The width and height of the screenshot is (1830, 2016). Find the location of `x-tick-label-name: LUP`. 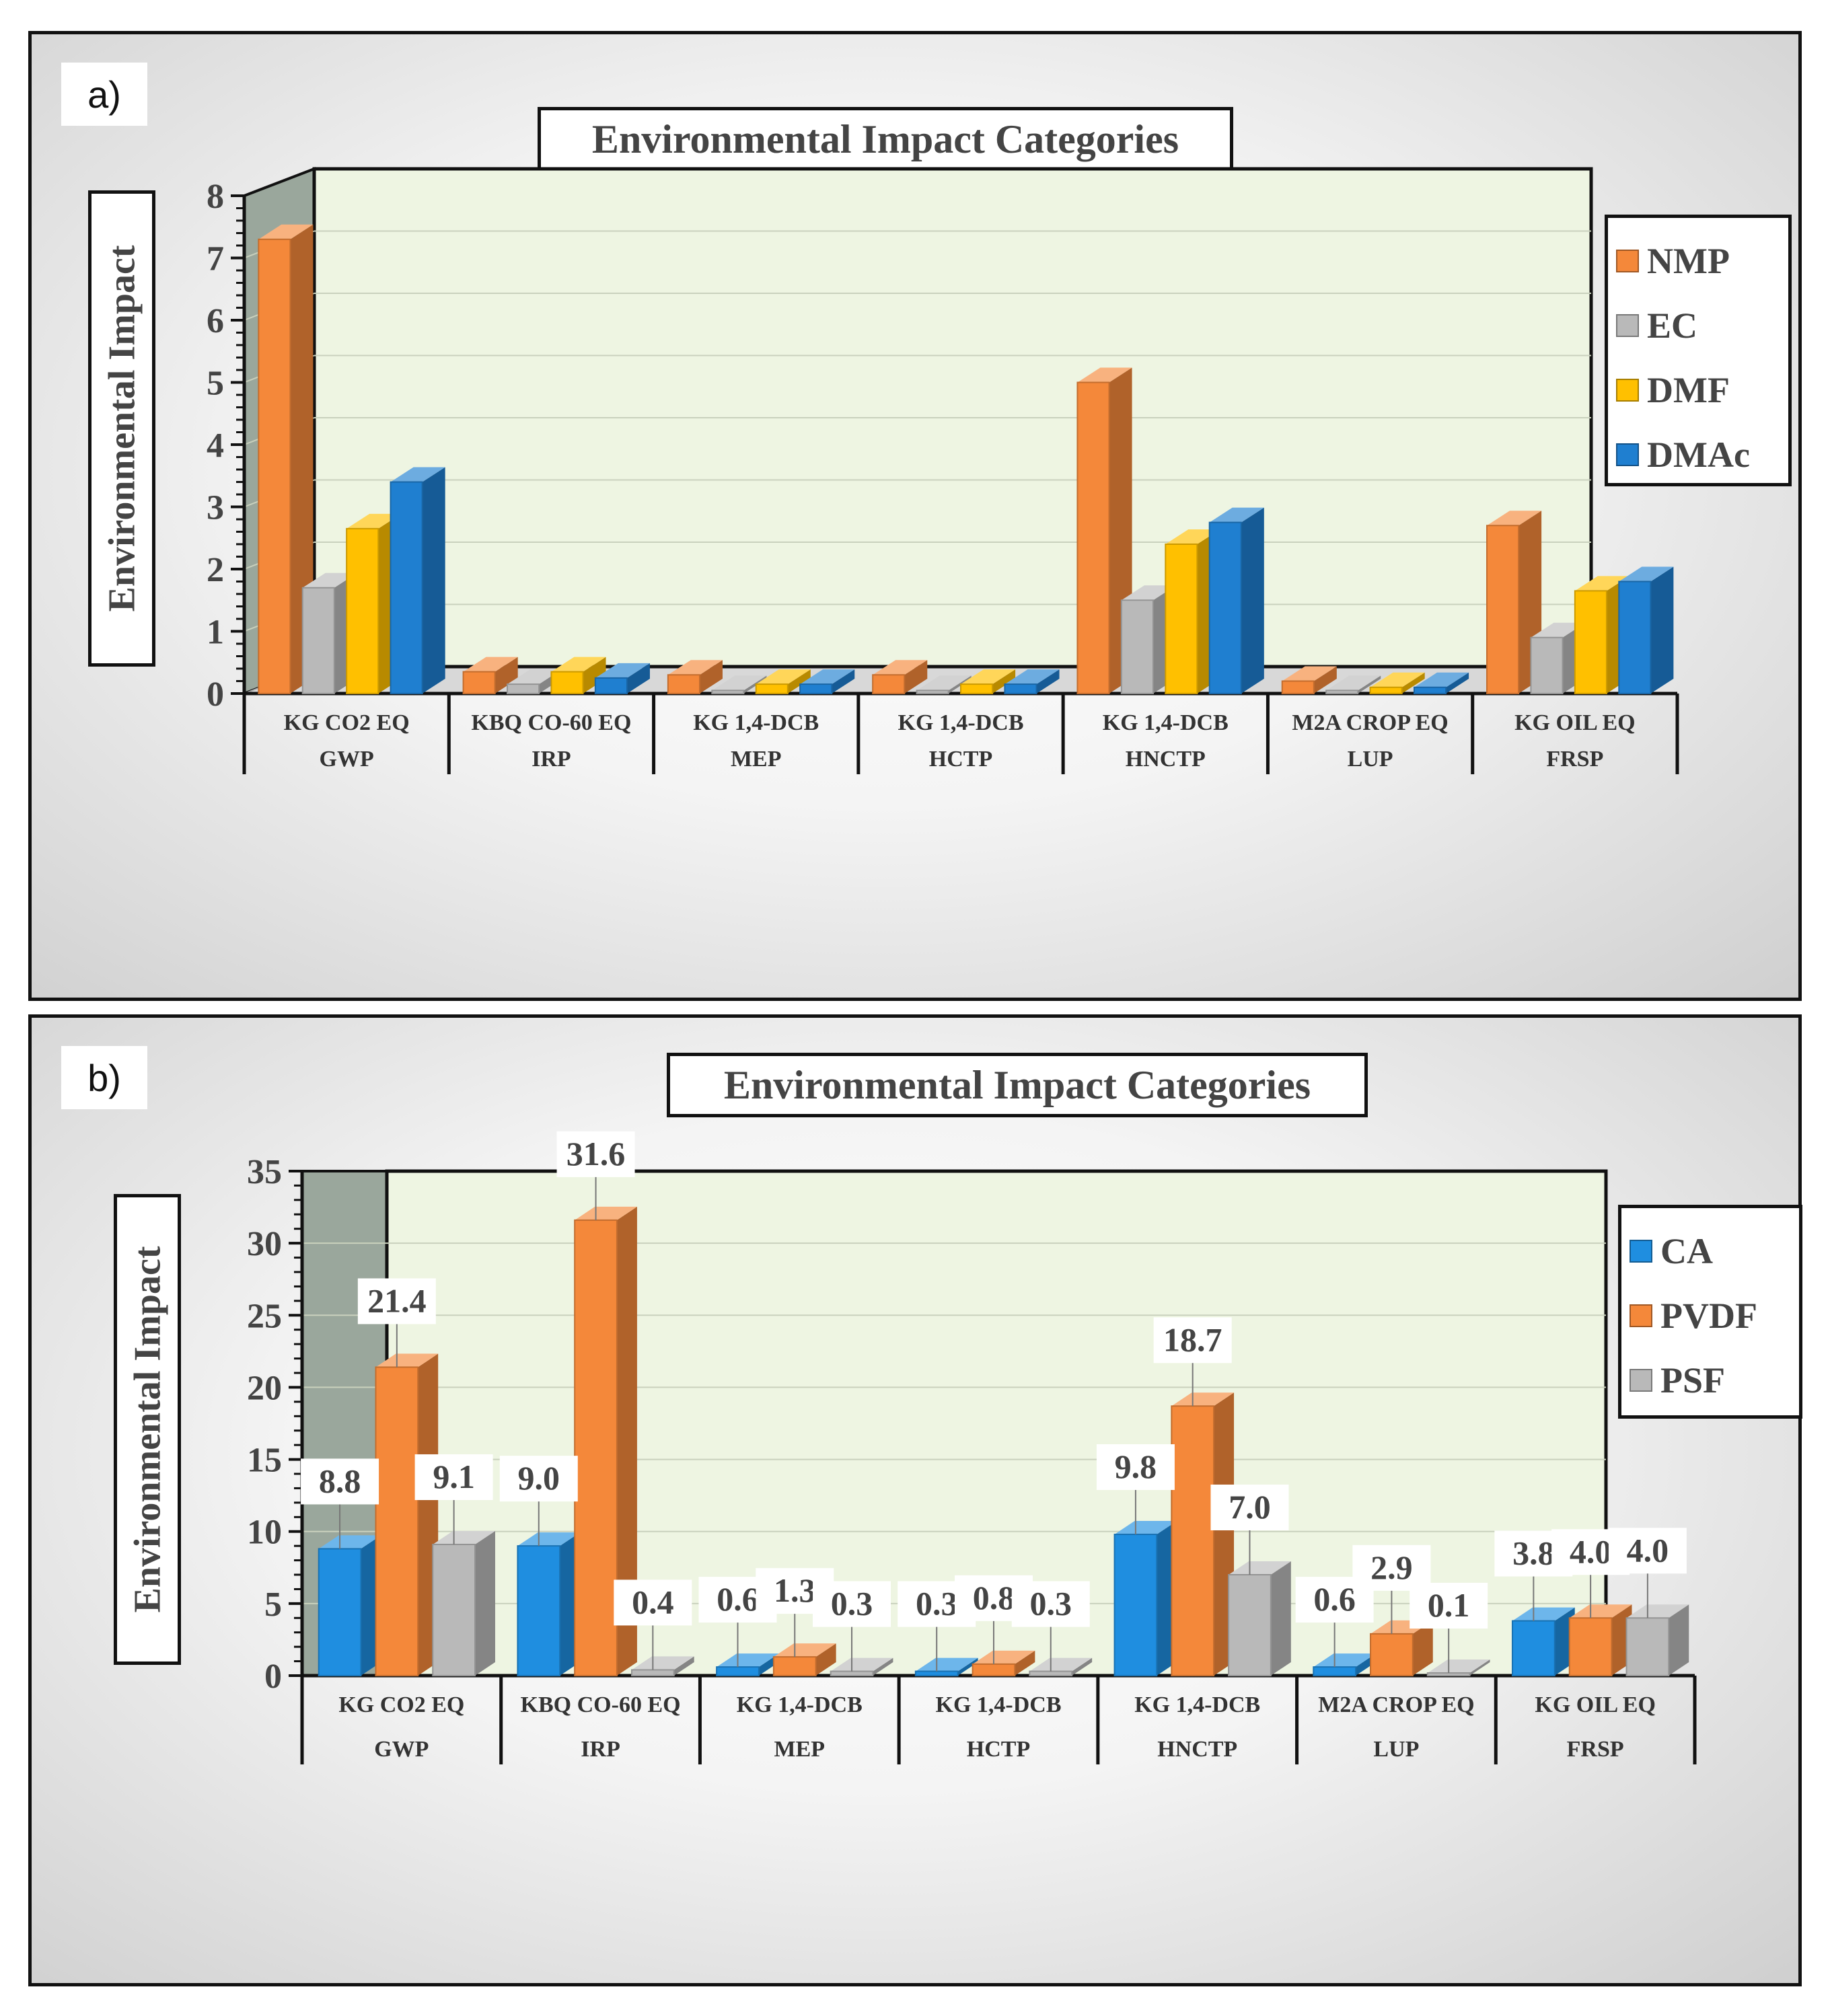

x-tick-label-name: LUP is located at coordinates (1396, 1749).